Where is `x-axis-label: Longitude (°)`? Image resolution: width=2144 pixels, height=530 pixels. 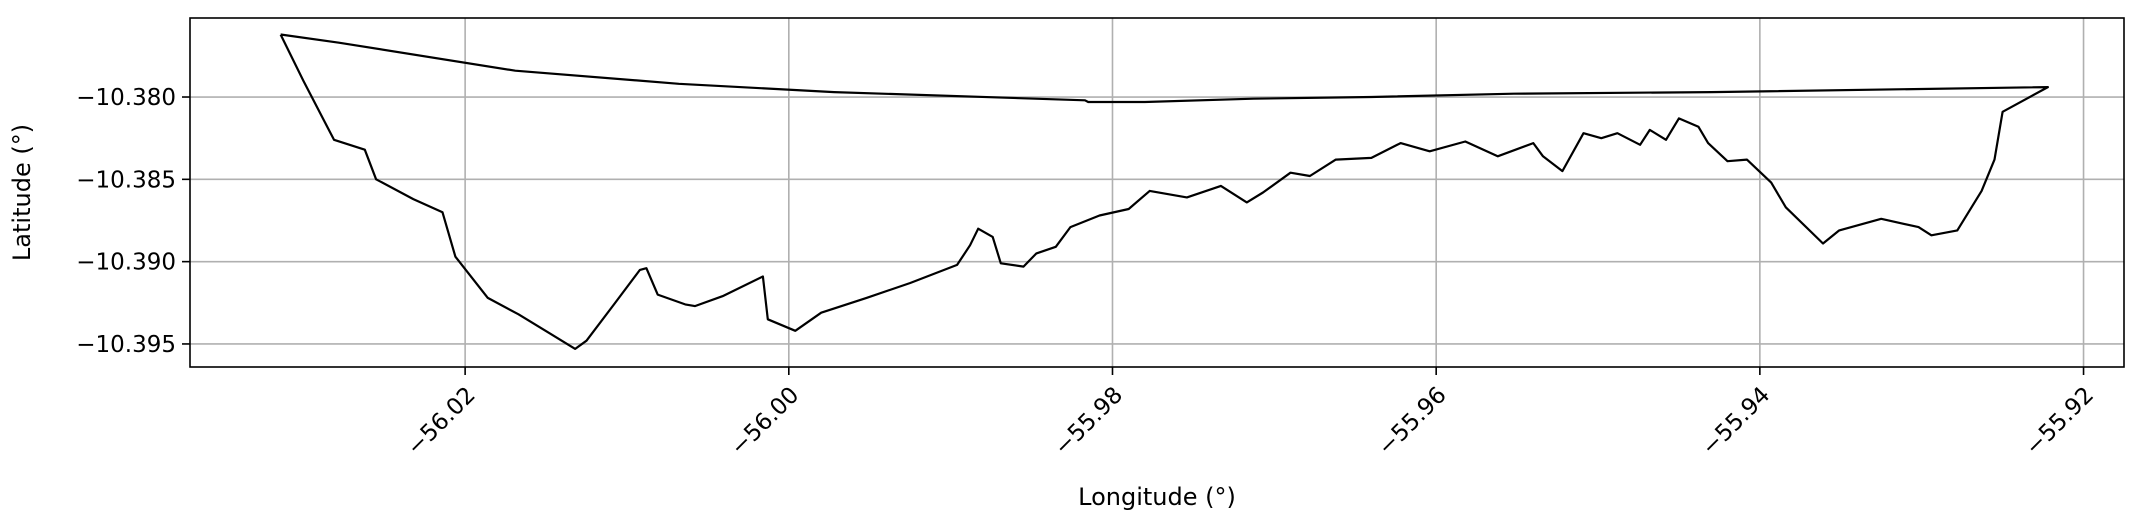
x-axis-label: Longitude (°) is located at coordinates (1157, 497).